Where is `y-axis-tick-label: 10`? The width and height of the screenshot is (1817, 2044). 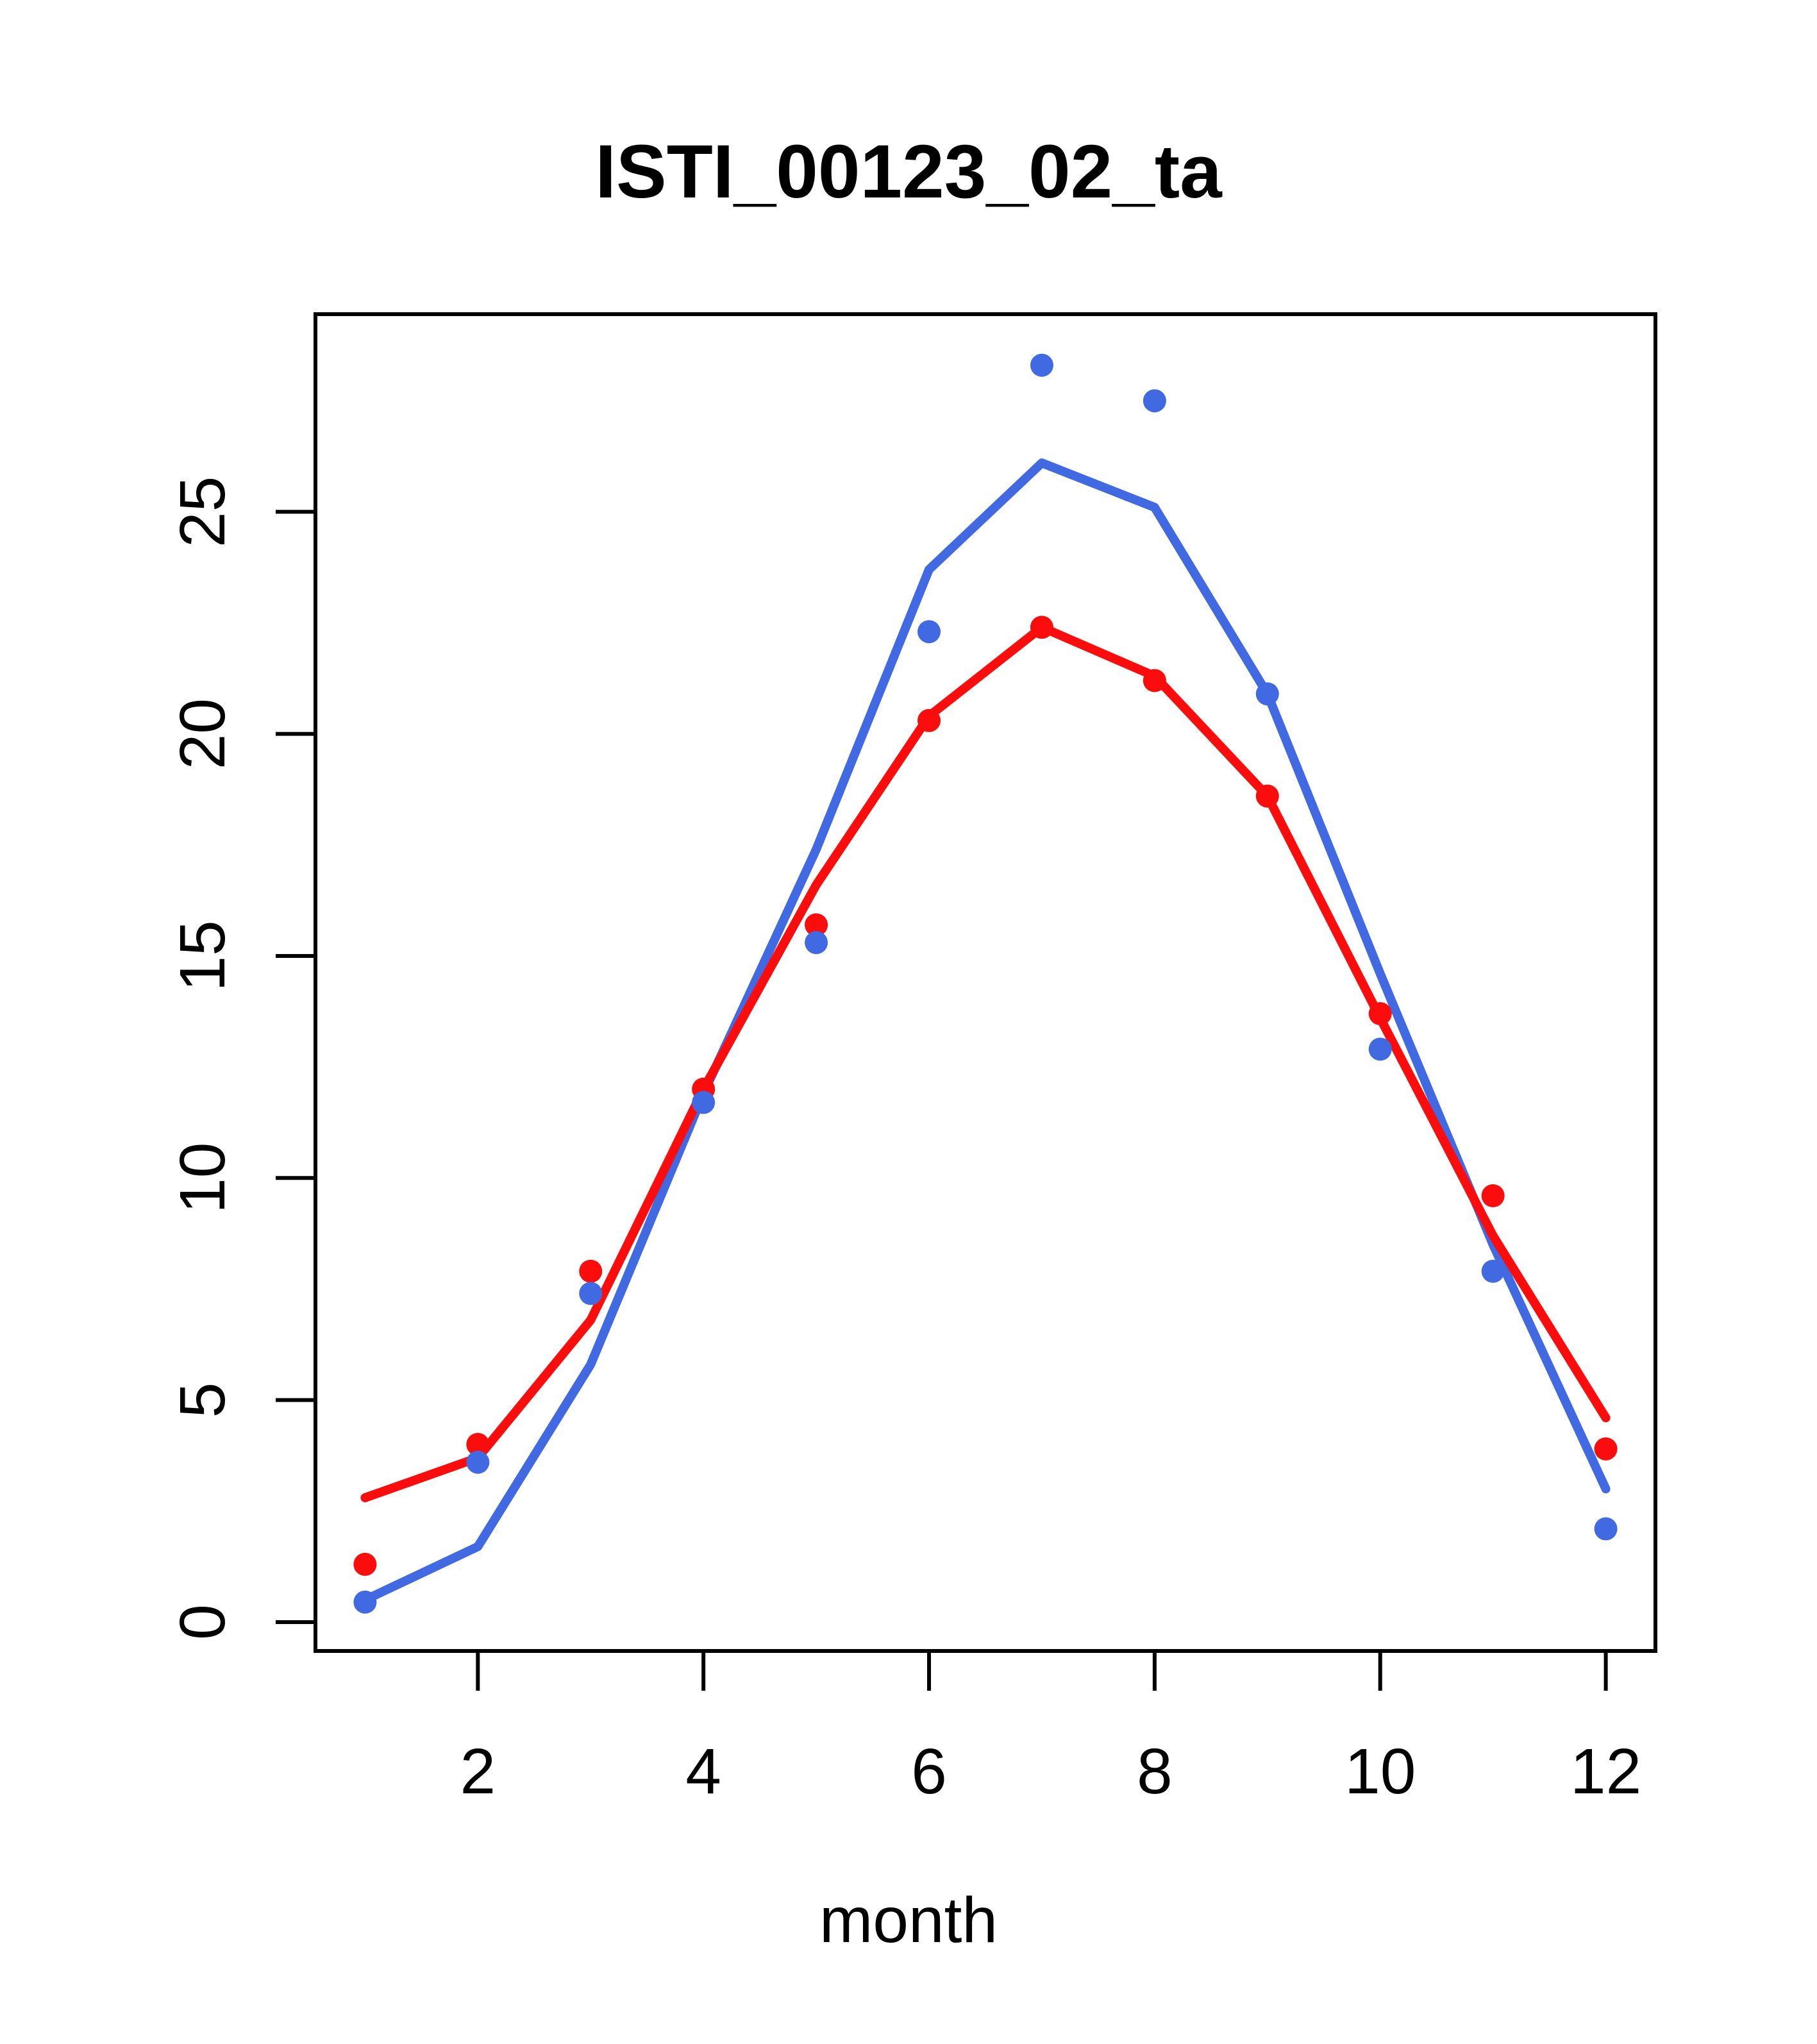
y-axis-tick-label: 10 is located at coordinates (203, 1178).